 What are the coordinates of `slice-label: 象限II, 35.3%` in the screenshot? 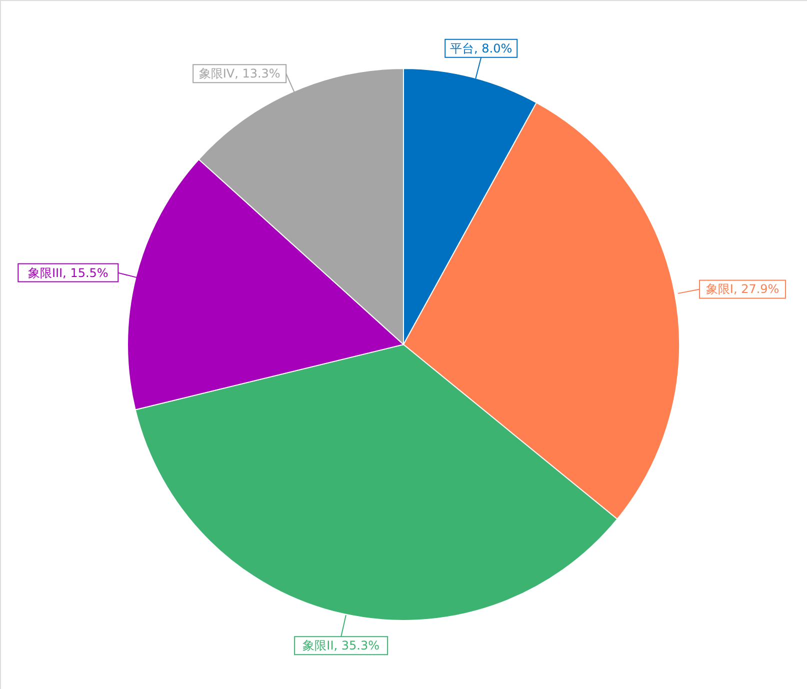 It's located at (341, 645).